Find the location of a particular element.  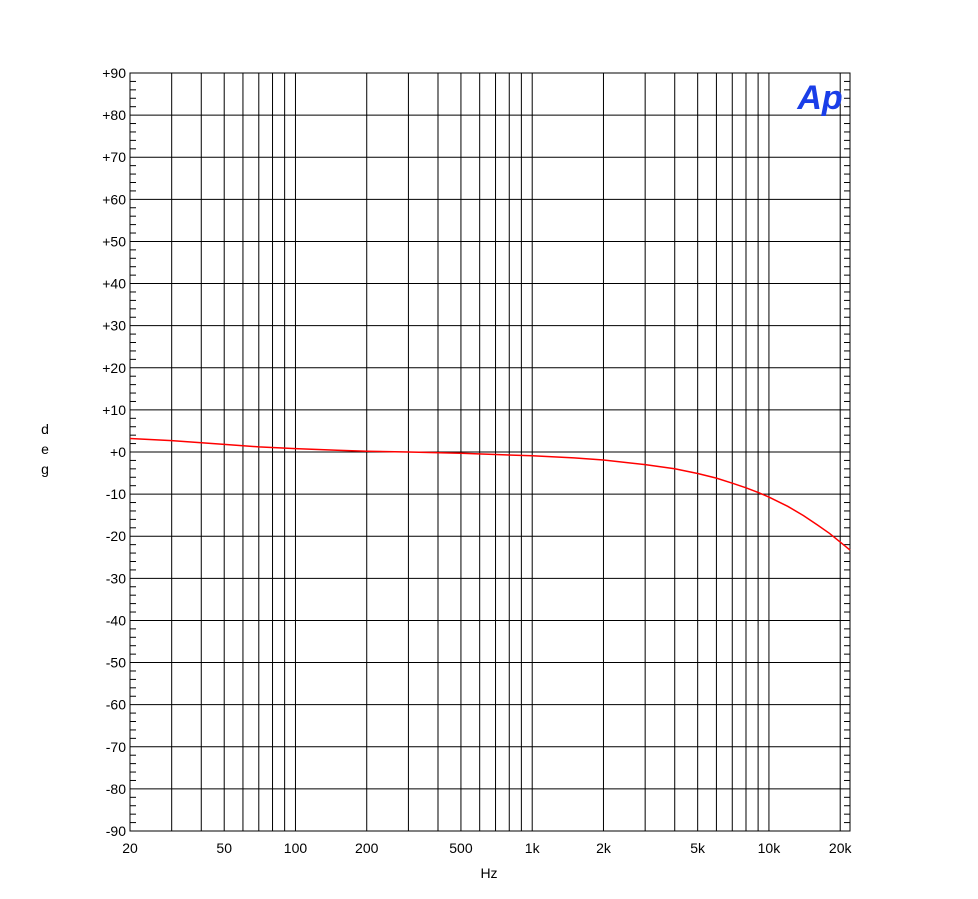

y-tick-label: -30 is located at coordinates (116, 578).